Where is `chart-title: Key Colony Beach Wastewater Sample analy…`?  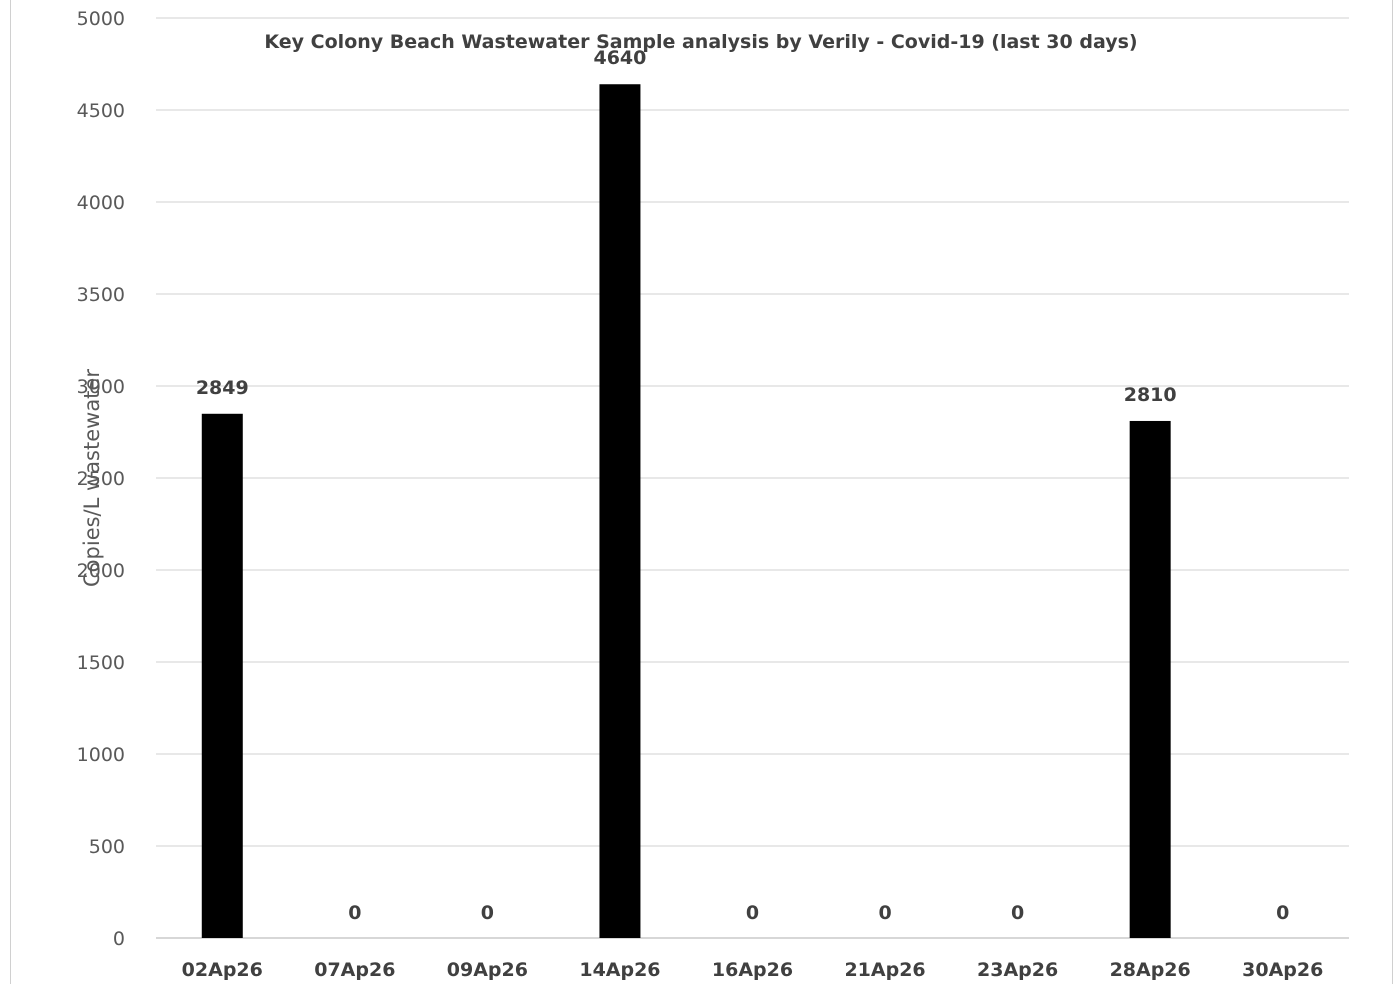 chart-title: Key Colony Beach Wastewater Sample analy… is located at coordinates (700, 42).